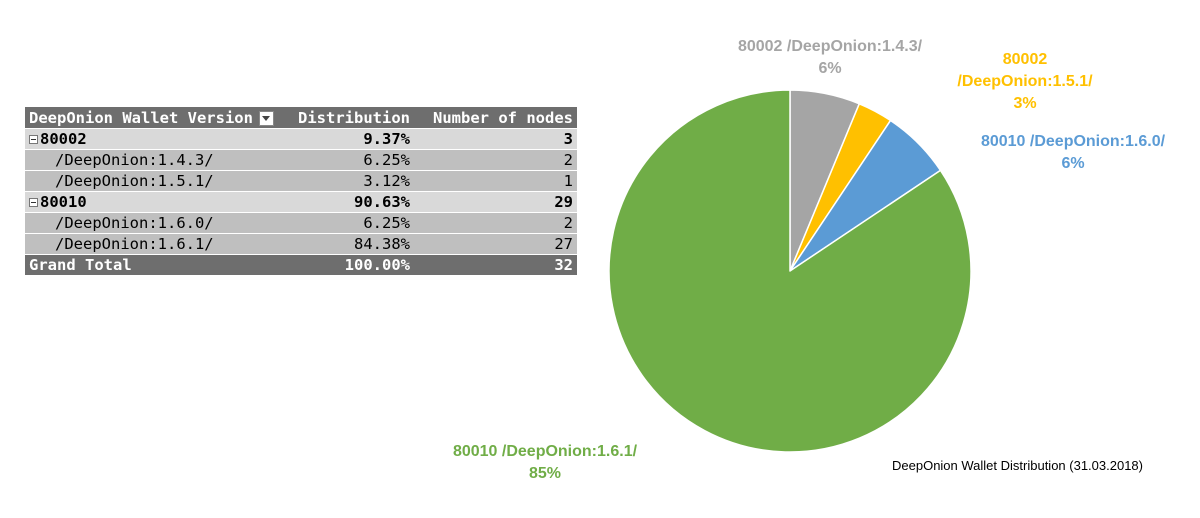  Describe the element at coordinates (158, 181) in the screenshot. I see `item-name: /DeepOnion:1.5.1/` at that location.